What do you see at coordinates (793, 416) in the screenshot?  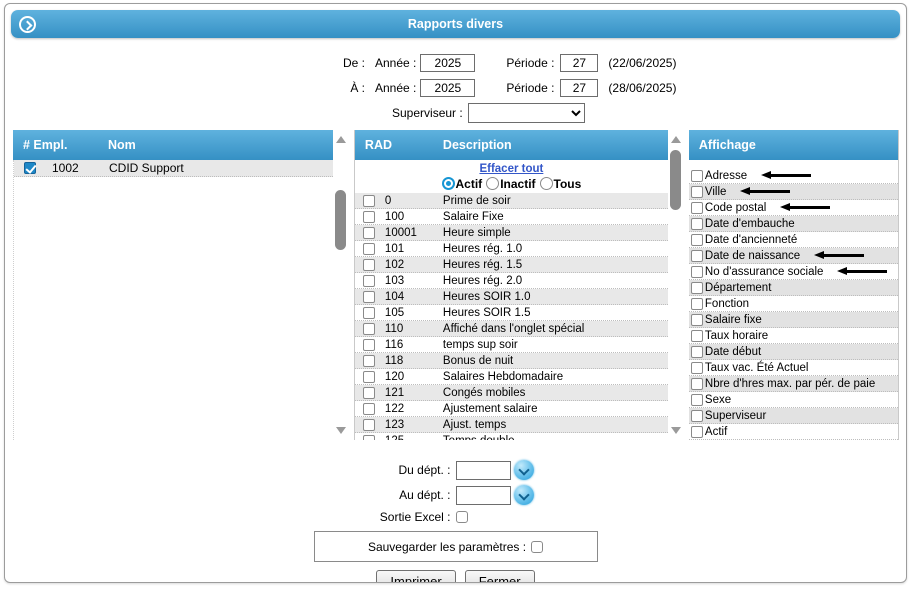 I see `affichage-option-row: Superviseur` at bounding box center [793, 416].